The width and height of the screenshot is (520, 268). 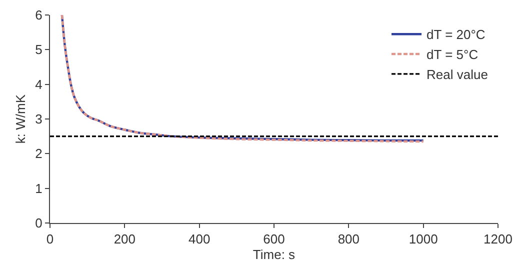 What do you see at coordinates (50, 239) in the screenshot?
I see `x-tick-label: 0` at bounding box center [50, 239].